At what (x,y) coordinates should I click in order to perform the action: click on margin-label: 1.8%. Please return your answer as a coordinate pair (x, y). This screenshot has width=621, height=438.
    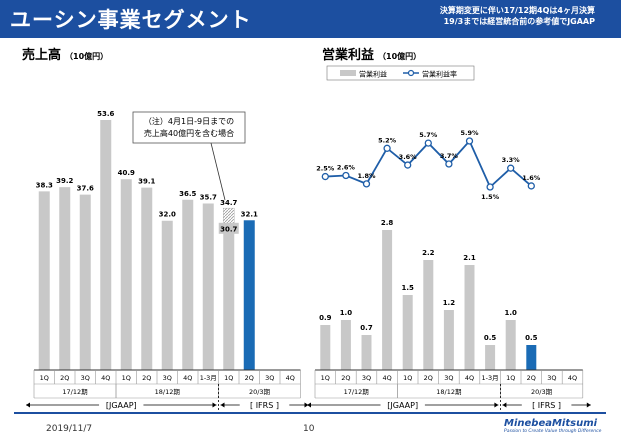
    Looking at the image, I should click on (366, 176).